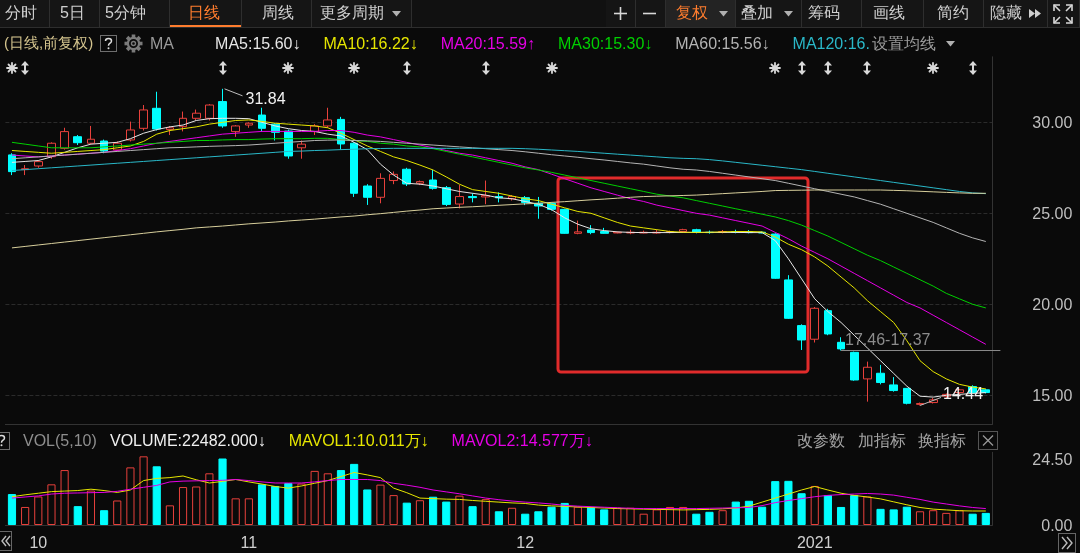 This screenshot has width=1080, height=553. What do you see at coordinates (358, 440) in the screenshot?
I see `text: MAVOL1:10.011万↓` at bounding box center [358, 440].